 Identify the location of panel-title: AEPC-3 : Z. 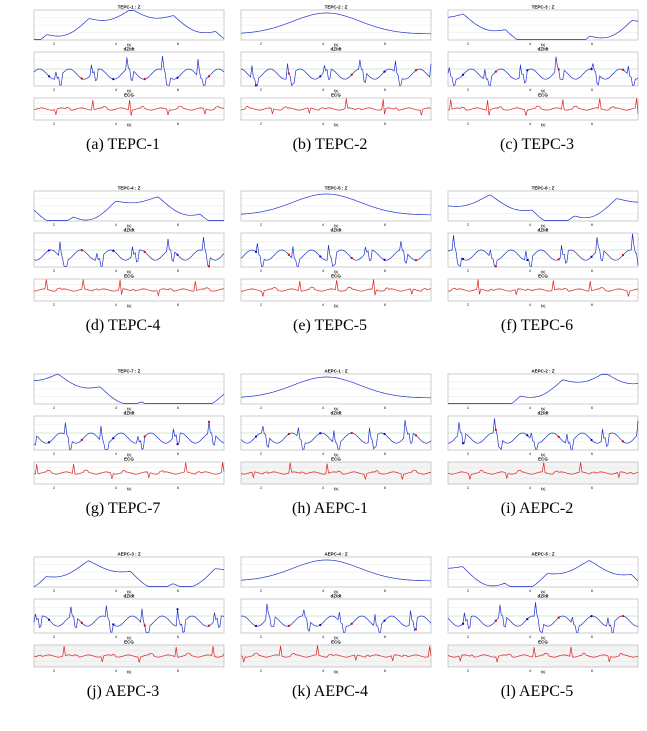
(129, 554).